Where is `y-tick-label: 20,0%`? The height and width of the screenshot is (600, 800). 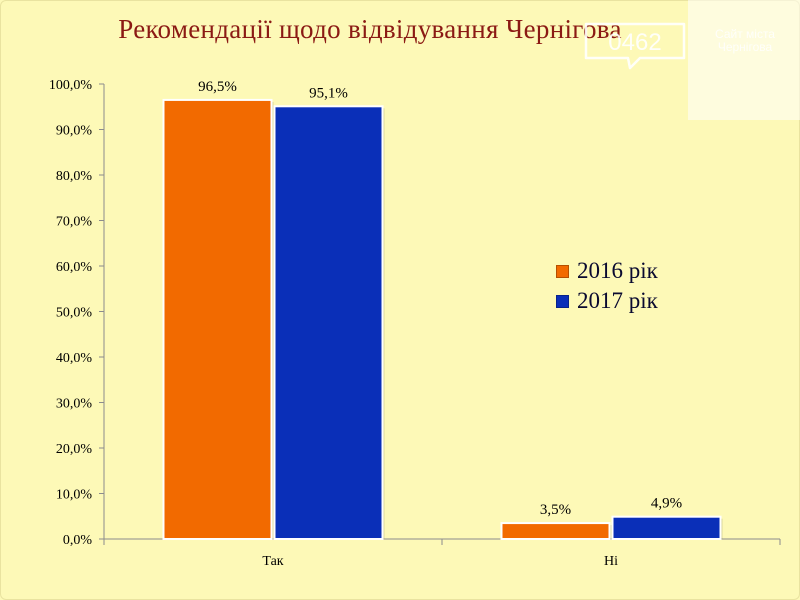 y-tick-label: 20,0% is located at coordinates (74, 449).